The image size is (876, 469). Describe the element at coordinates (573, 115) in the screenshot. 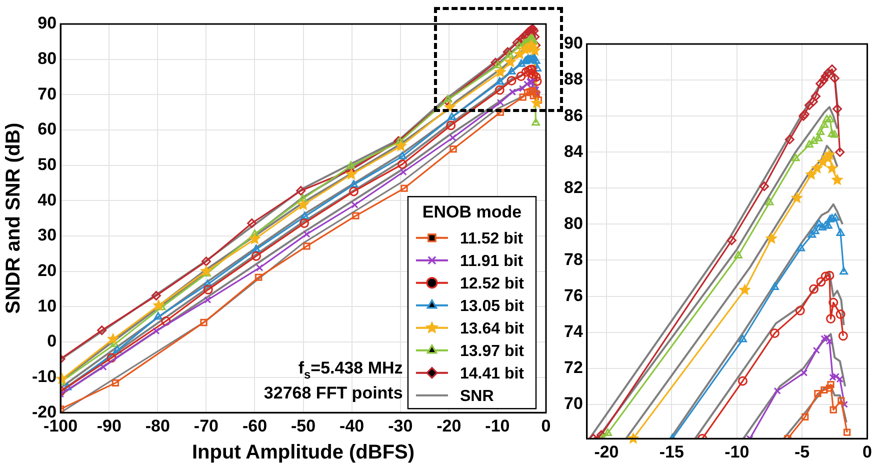

I see `y-tick-label: 86` at that location.